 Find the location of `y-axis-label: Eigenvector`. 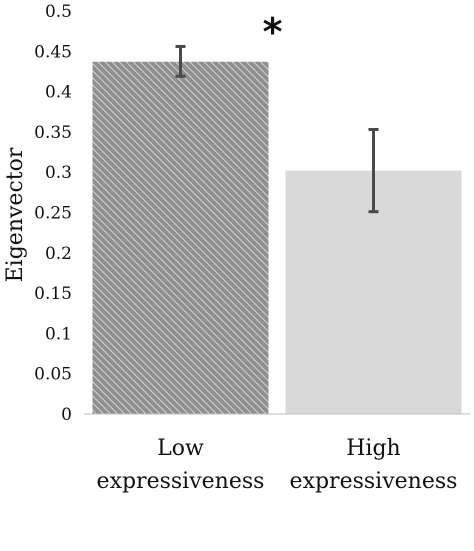

y-axis-label: Eigenvector is located at coordinates (15, 214).